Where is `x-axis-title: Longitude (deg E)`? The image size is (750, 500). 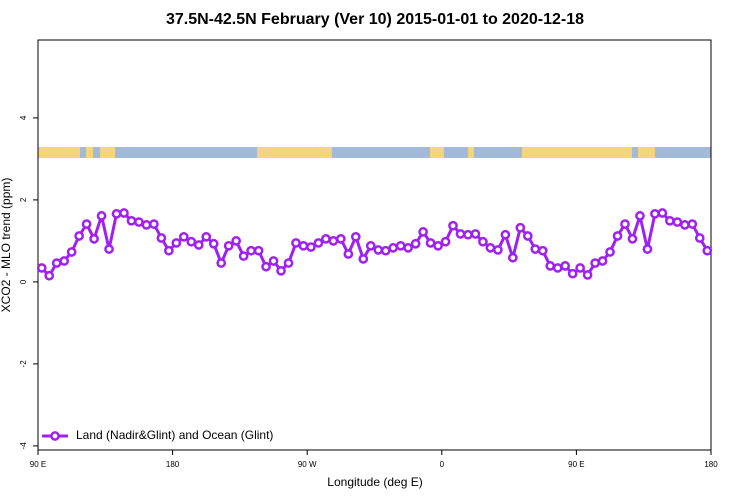
x-axis-title: Longitude (deg E) is located at coordinates (374, 482).